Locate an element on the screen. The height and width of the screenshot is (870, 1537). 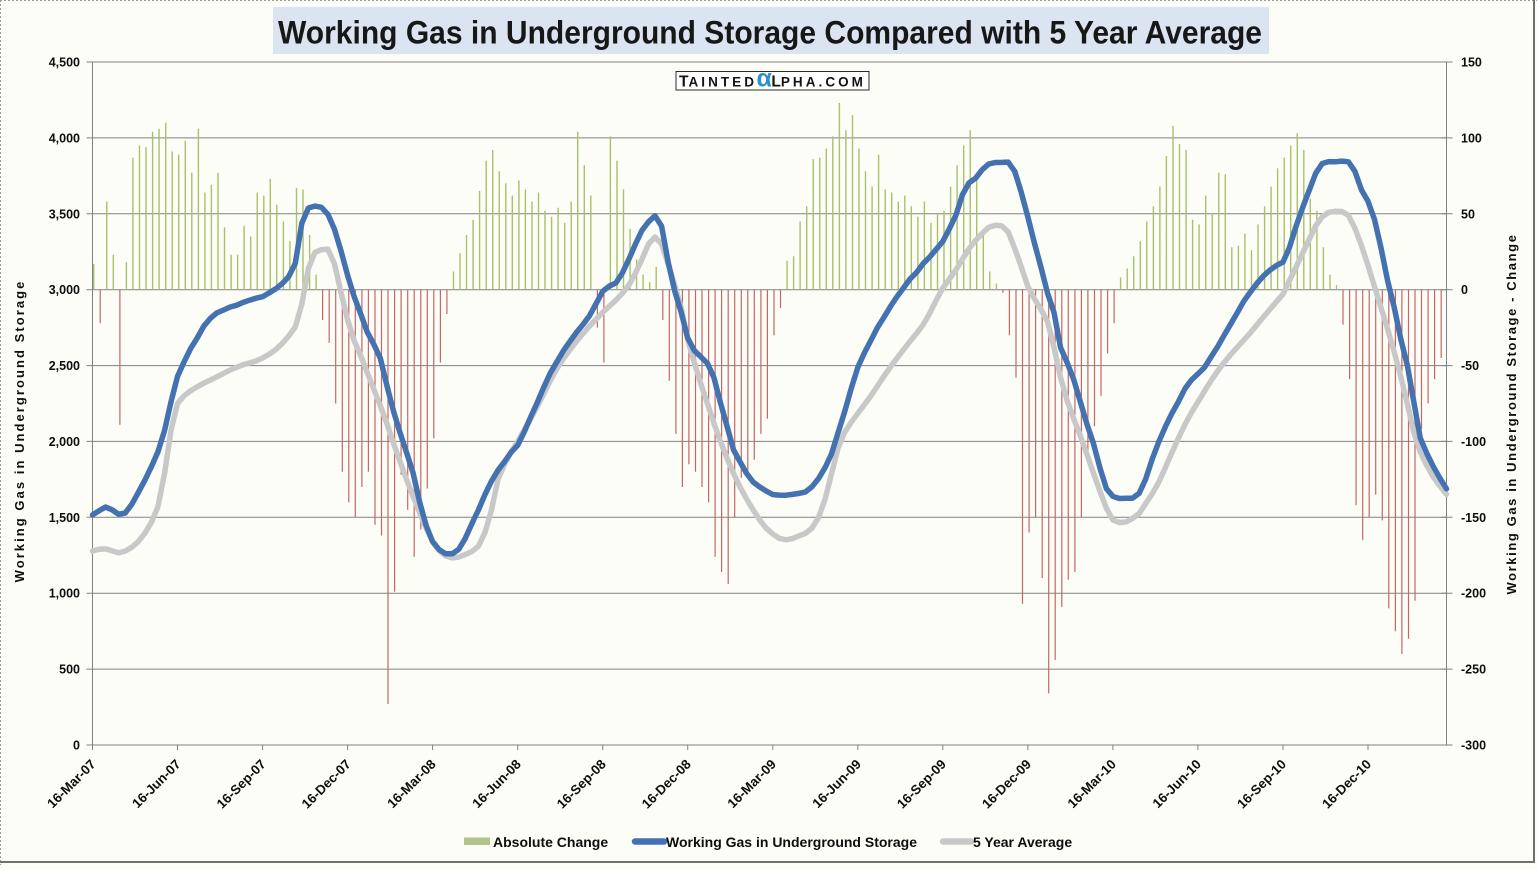
svg-text: 100 is located at coordinates (1471, 138).